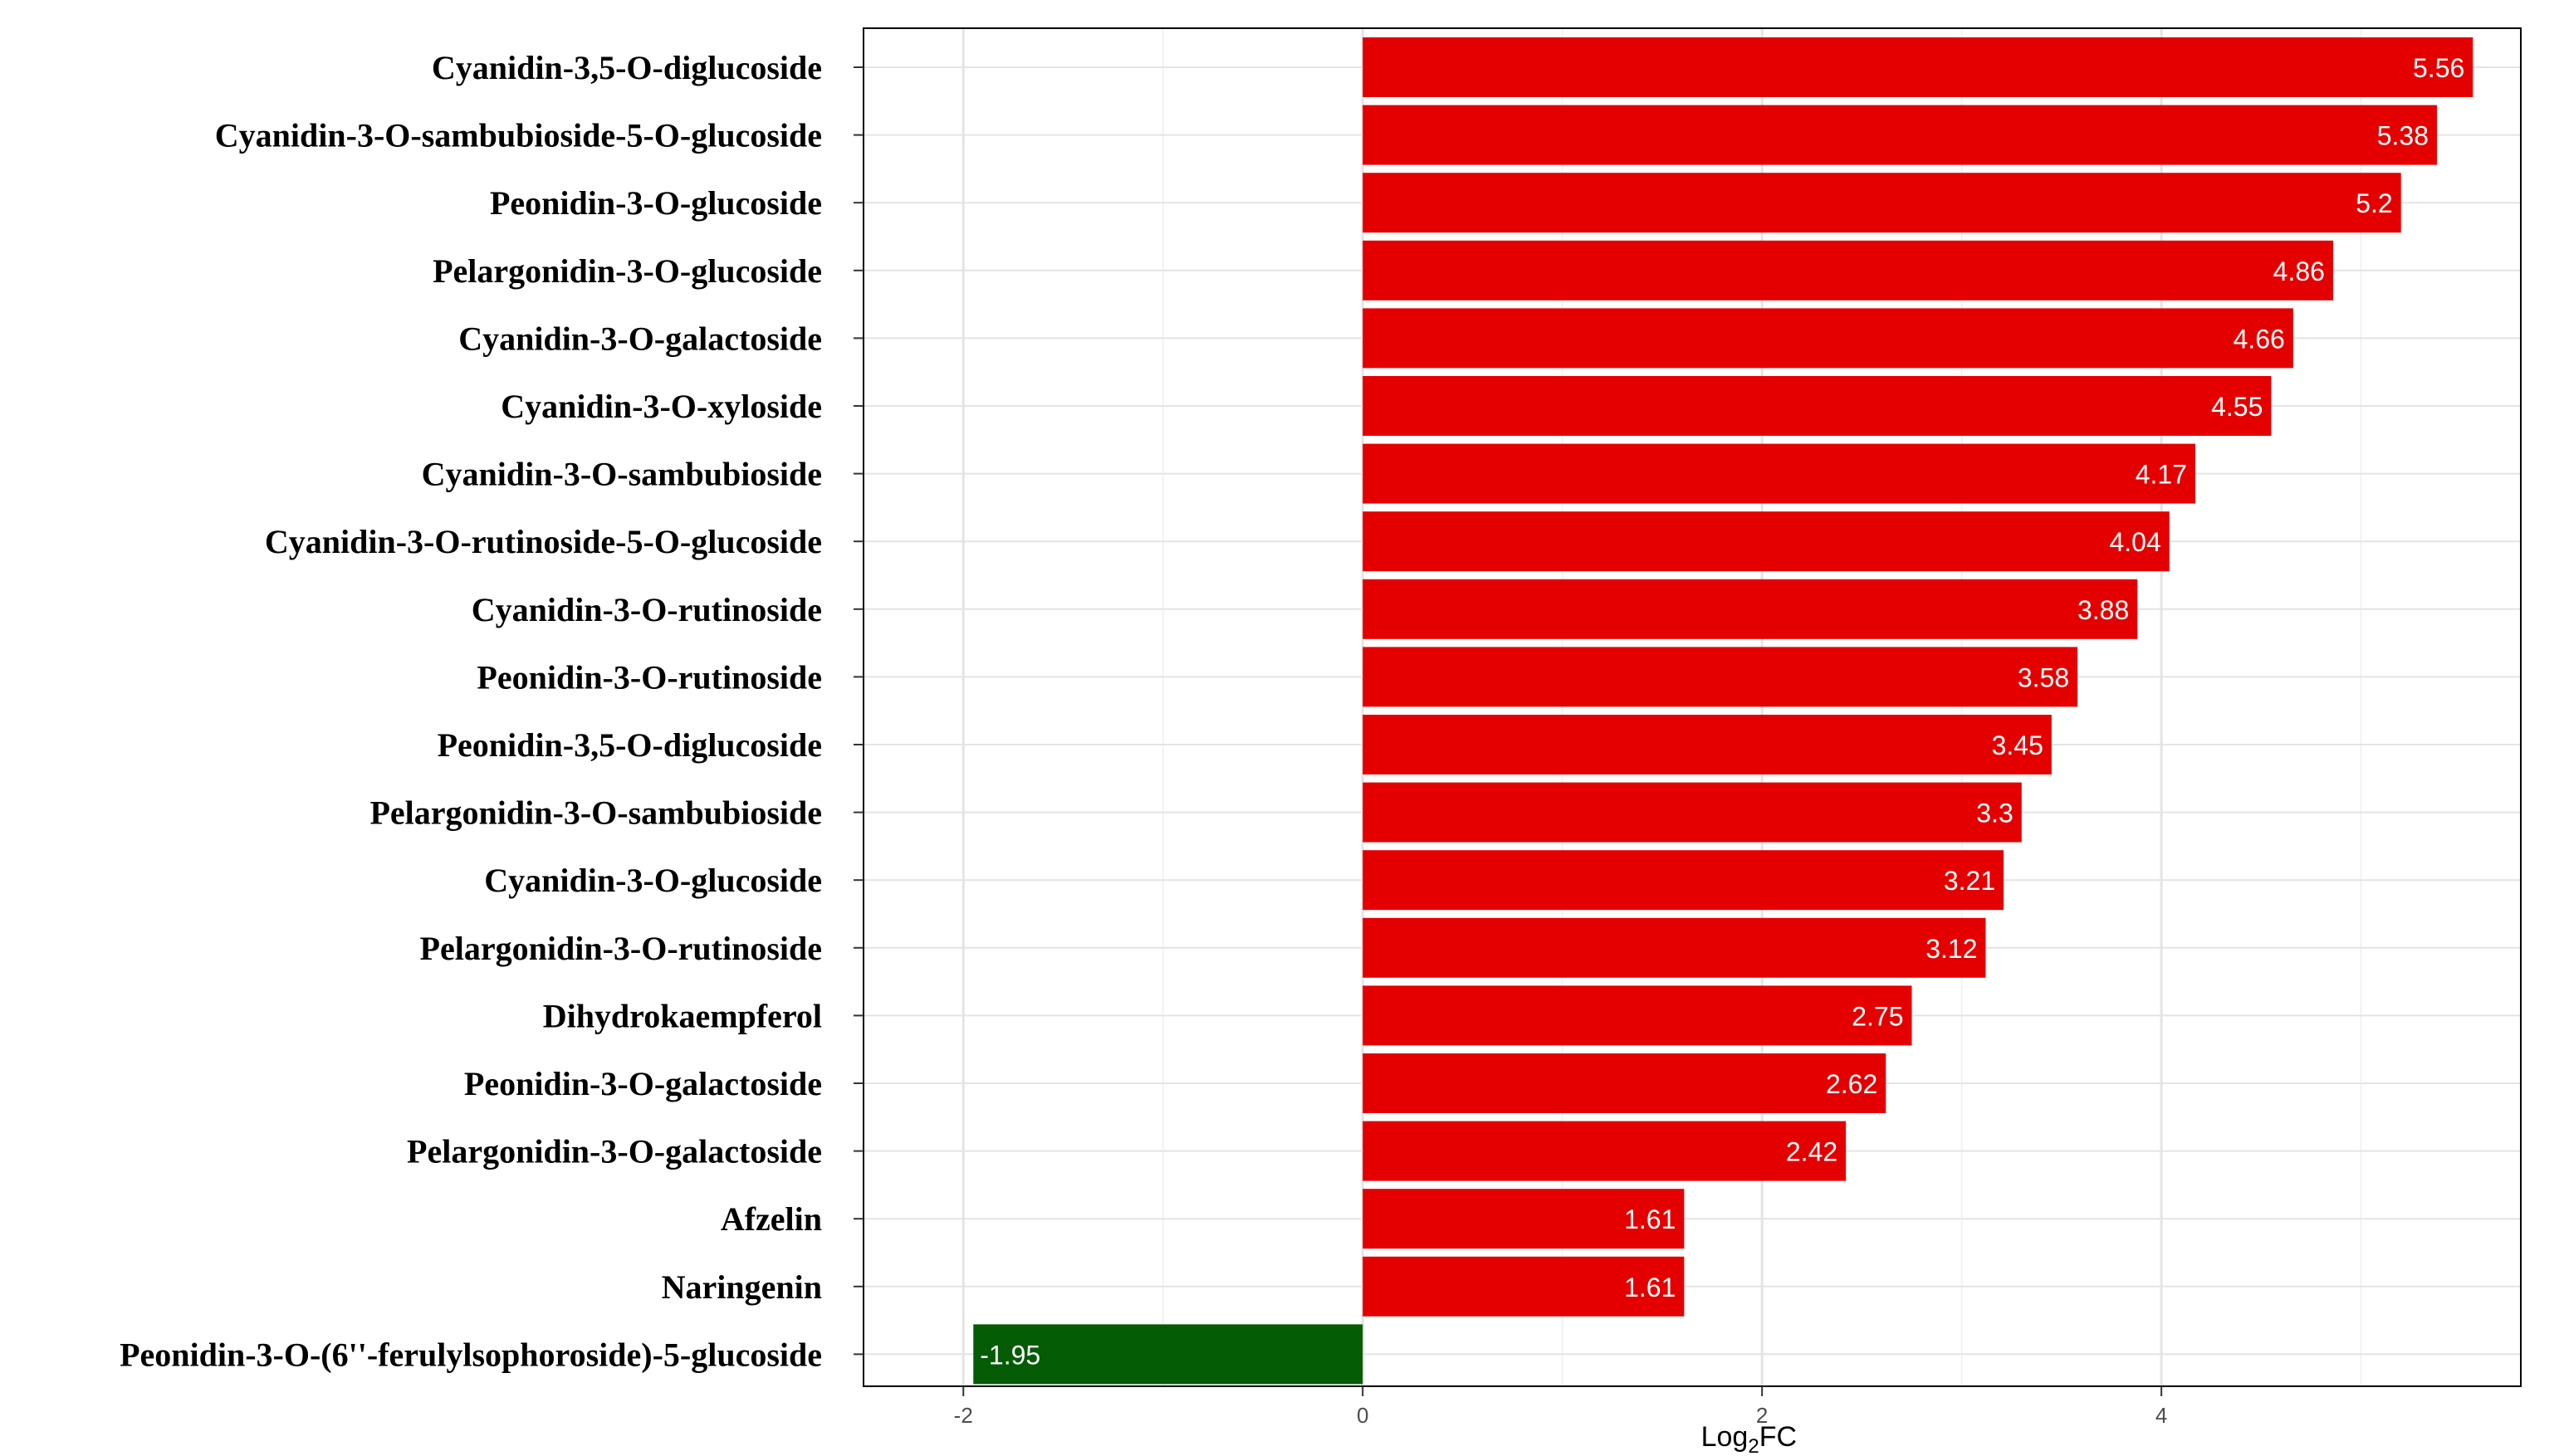 Image resolution: width=2559 pixels, height=1456 pixels. I want to click on bar-value-label: 2.42, so click(1811, 1152).